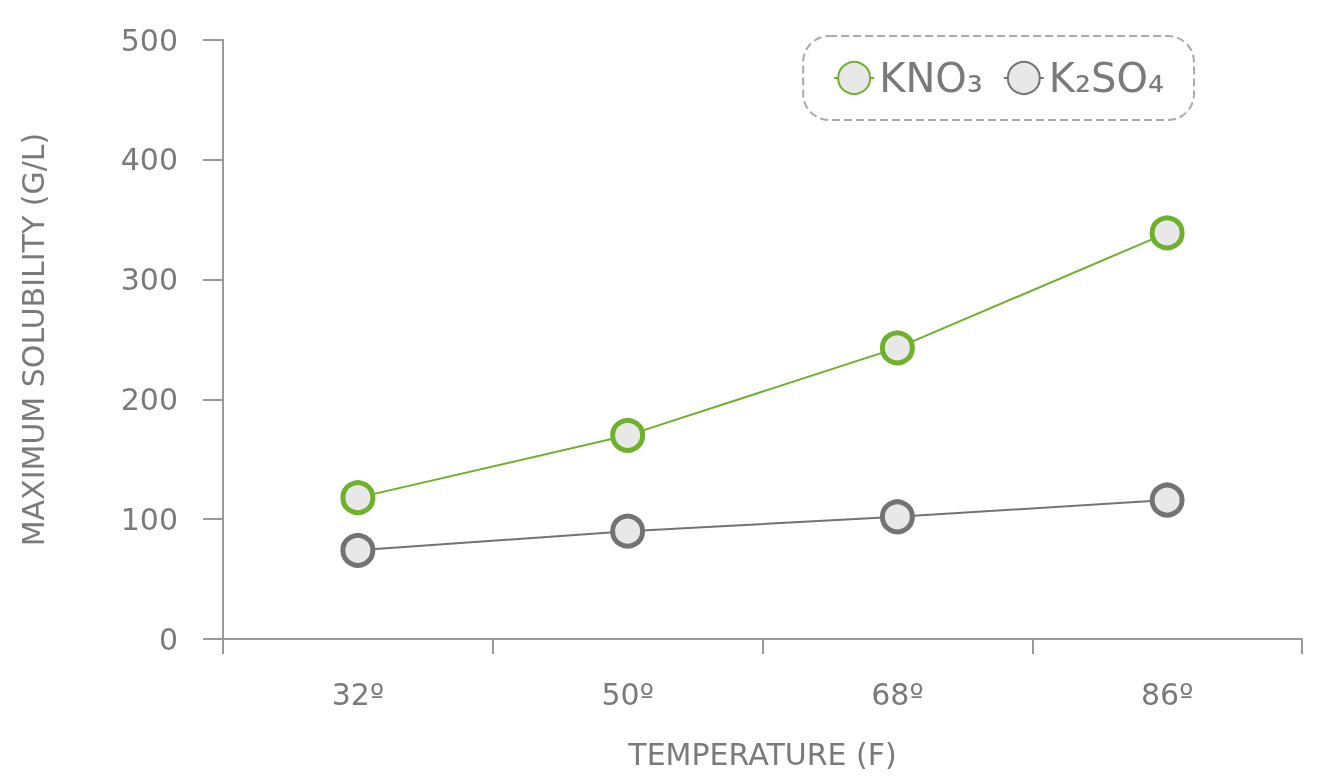  I want to click on legend-label: KNO₃, so click(931, 78).